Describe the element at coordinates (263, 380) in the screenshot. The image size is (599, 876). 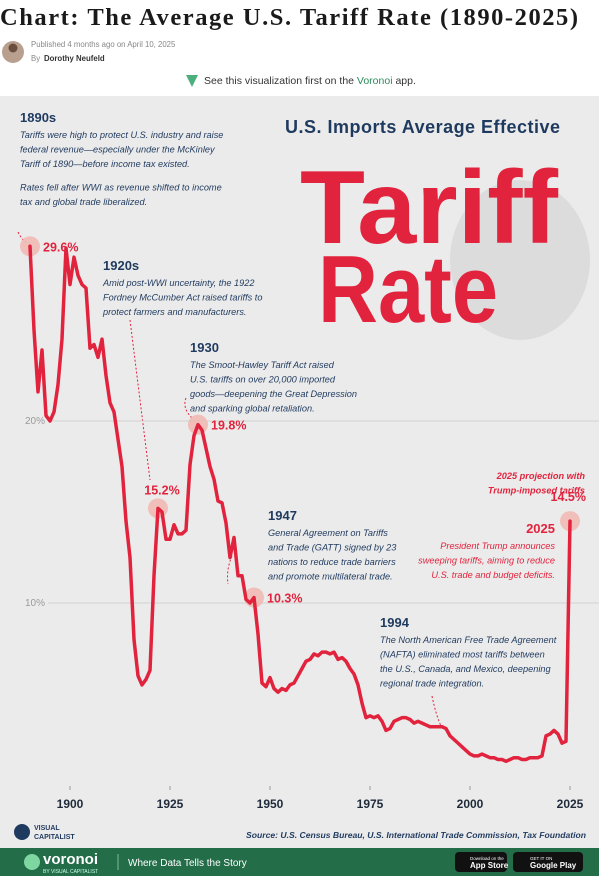
I see `annotation-text: U.S. tariffs on over 20,000 imported` at that location.